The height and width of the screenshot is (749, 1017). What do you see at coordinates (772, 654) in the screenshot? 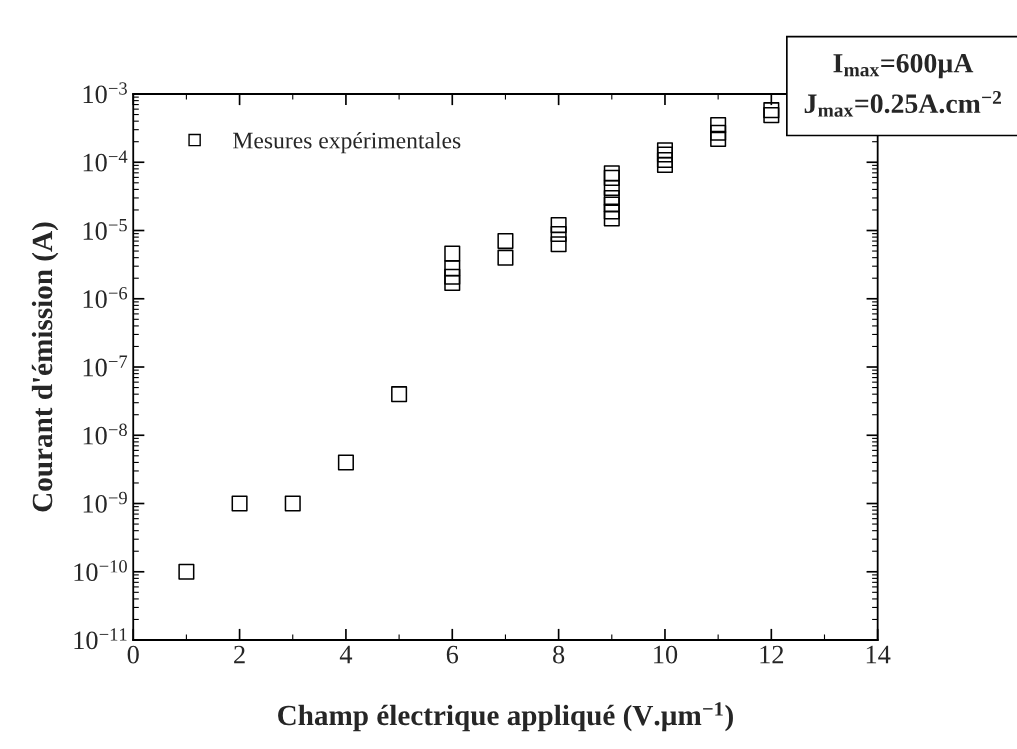
I see `x-tick-label: 12` at bounding box center [772, 654].